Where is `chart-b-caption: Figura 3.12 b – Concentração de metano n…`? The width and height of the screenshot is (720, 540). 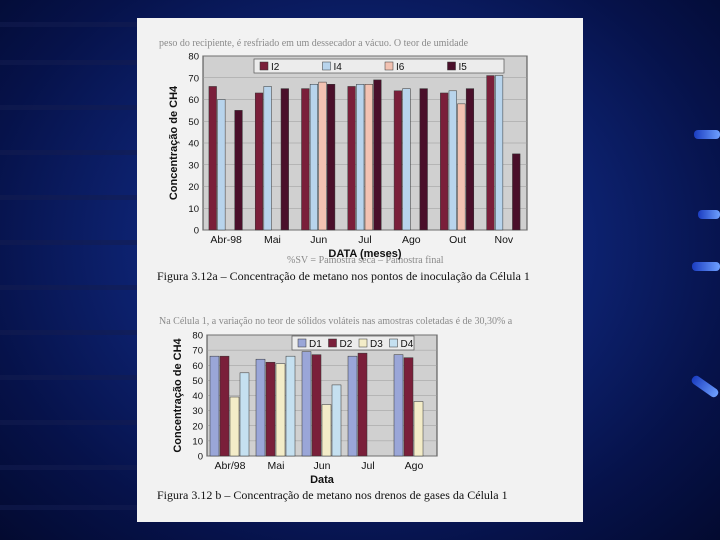
chart-b-caption: Figura 3.12 b – Concentração de metano n… is located at coordinates (332, 495).